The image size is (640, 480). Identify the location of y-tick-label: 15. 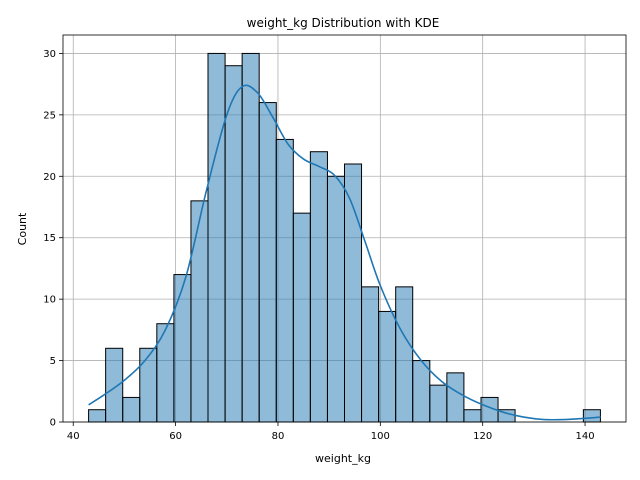
(49, 238).